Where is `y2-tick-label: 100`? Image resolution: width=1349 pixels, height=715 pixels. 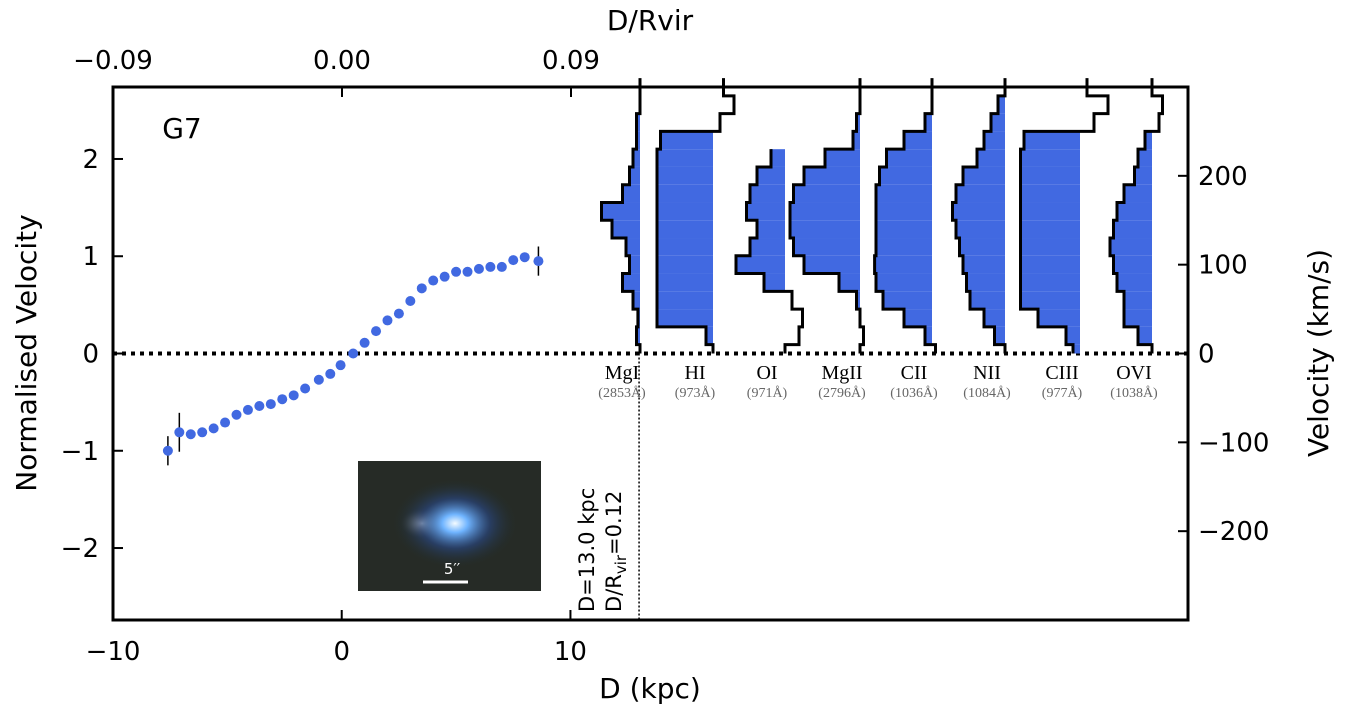
y2-tick-label: 100 is located at coordinates (1223, 266).